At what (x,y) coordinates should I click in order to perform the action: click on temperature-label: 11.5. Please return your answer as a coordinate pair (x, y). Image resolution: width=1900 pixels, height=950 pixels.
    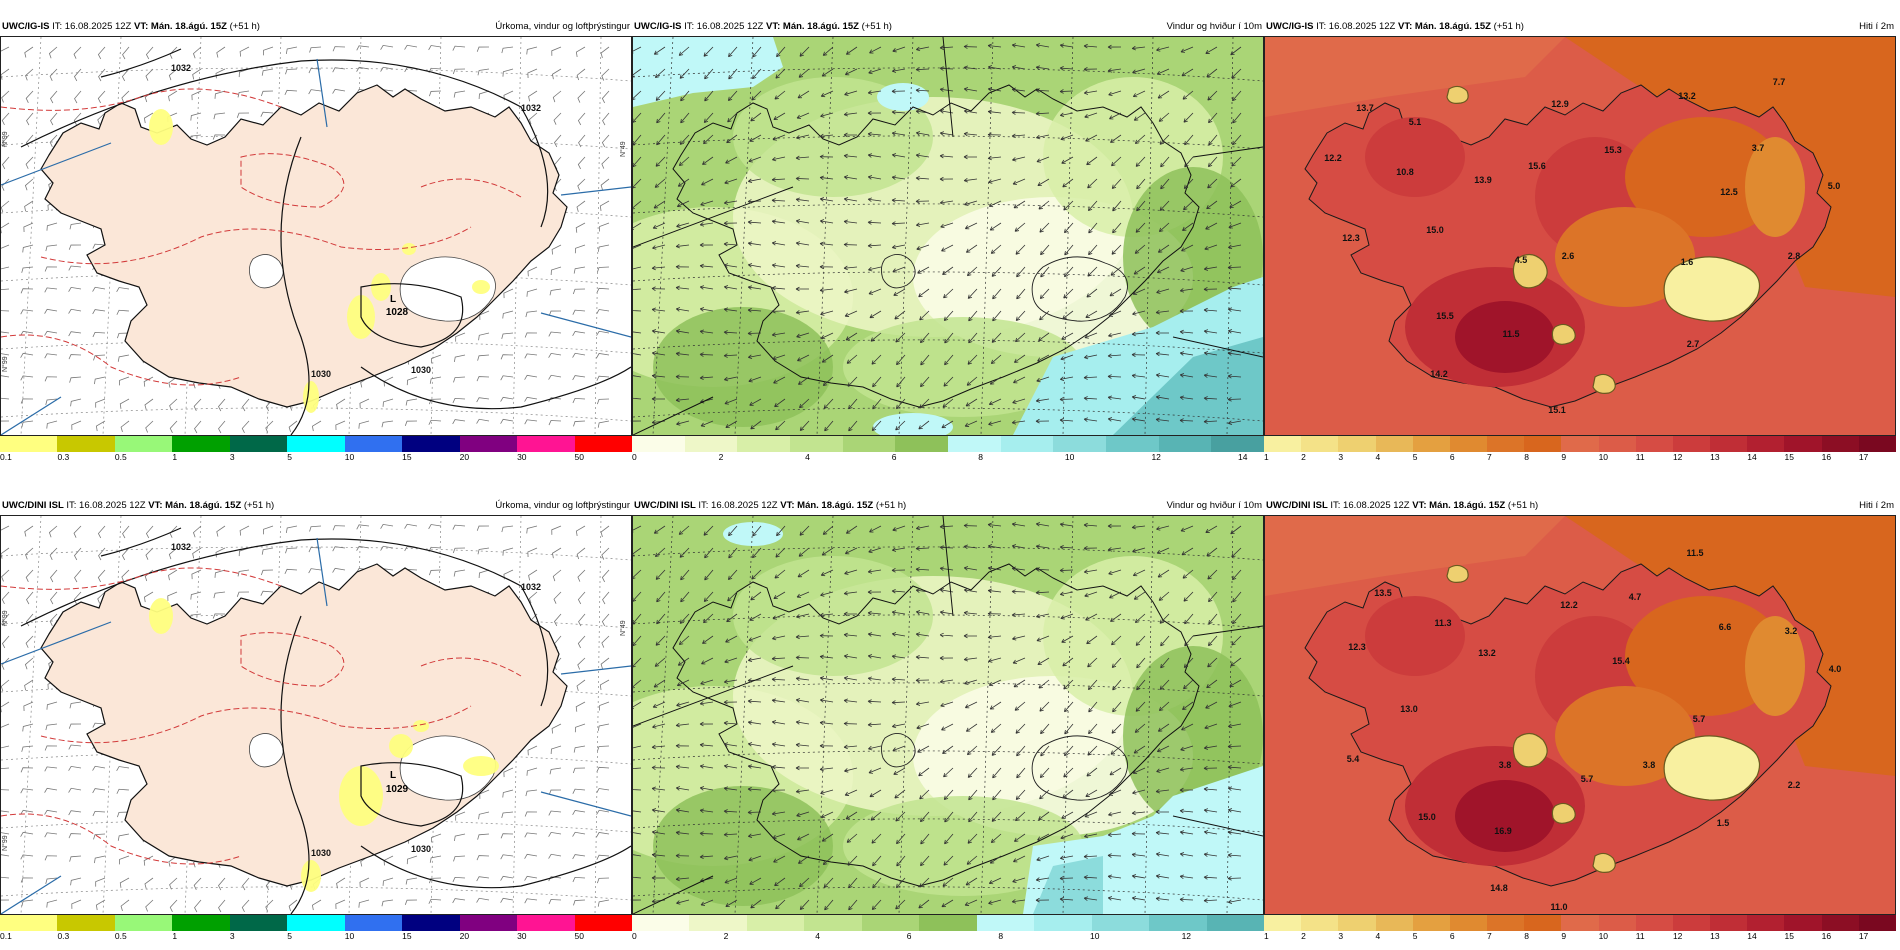
    Looking at the image, I should click on (1510, 334).